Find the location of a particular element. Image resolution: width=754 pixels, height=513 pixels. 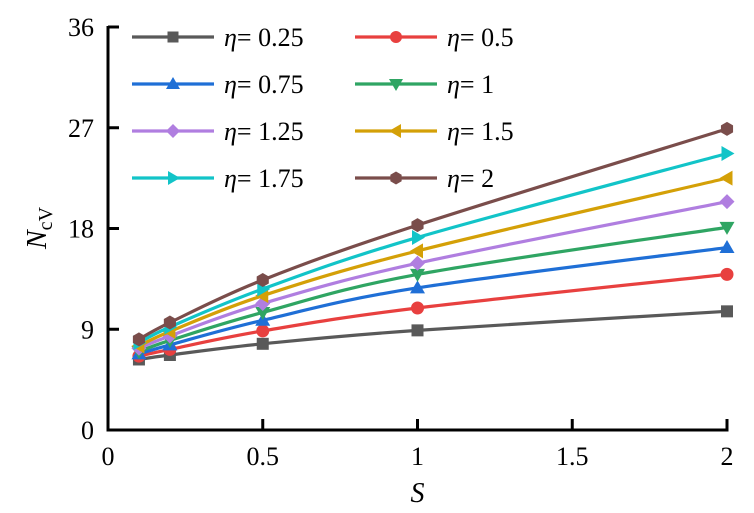

series-line is located at coordinates (433, 335).